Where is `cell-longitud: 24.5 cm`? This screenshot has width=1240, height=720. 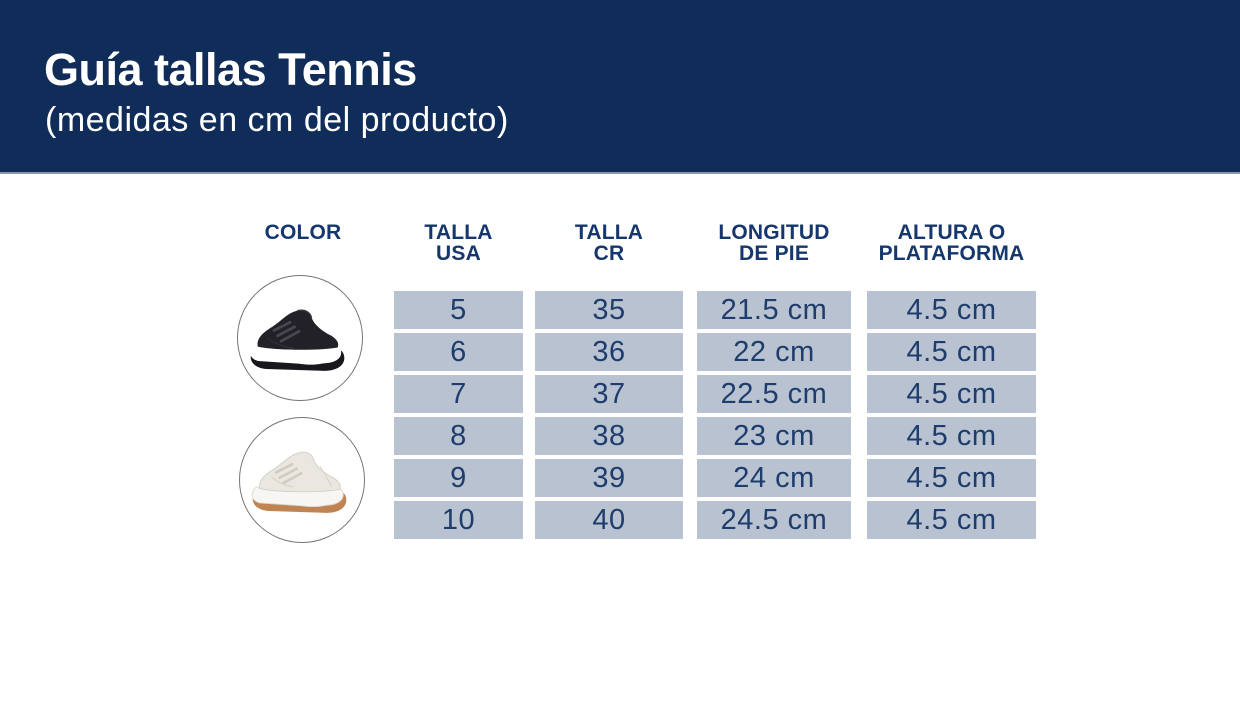 cell-longitud: 24.5 cm is located at coordinates (774, 520).